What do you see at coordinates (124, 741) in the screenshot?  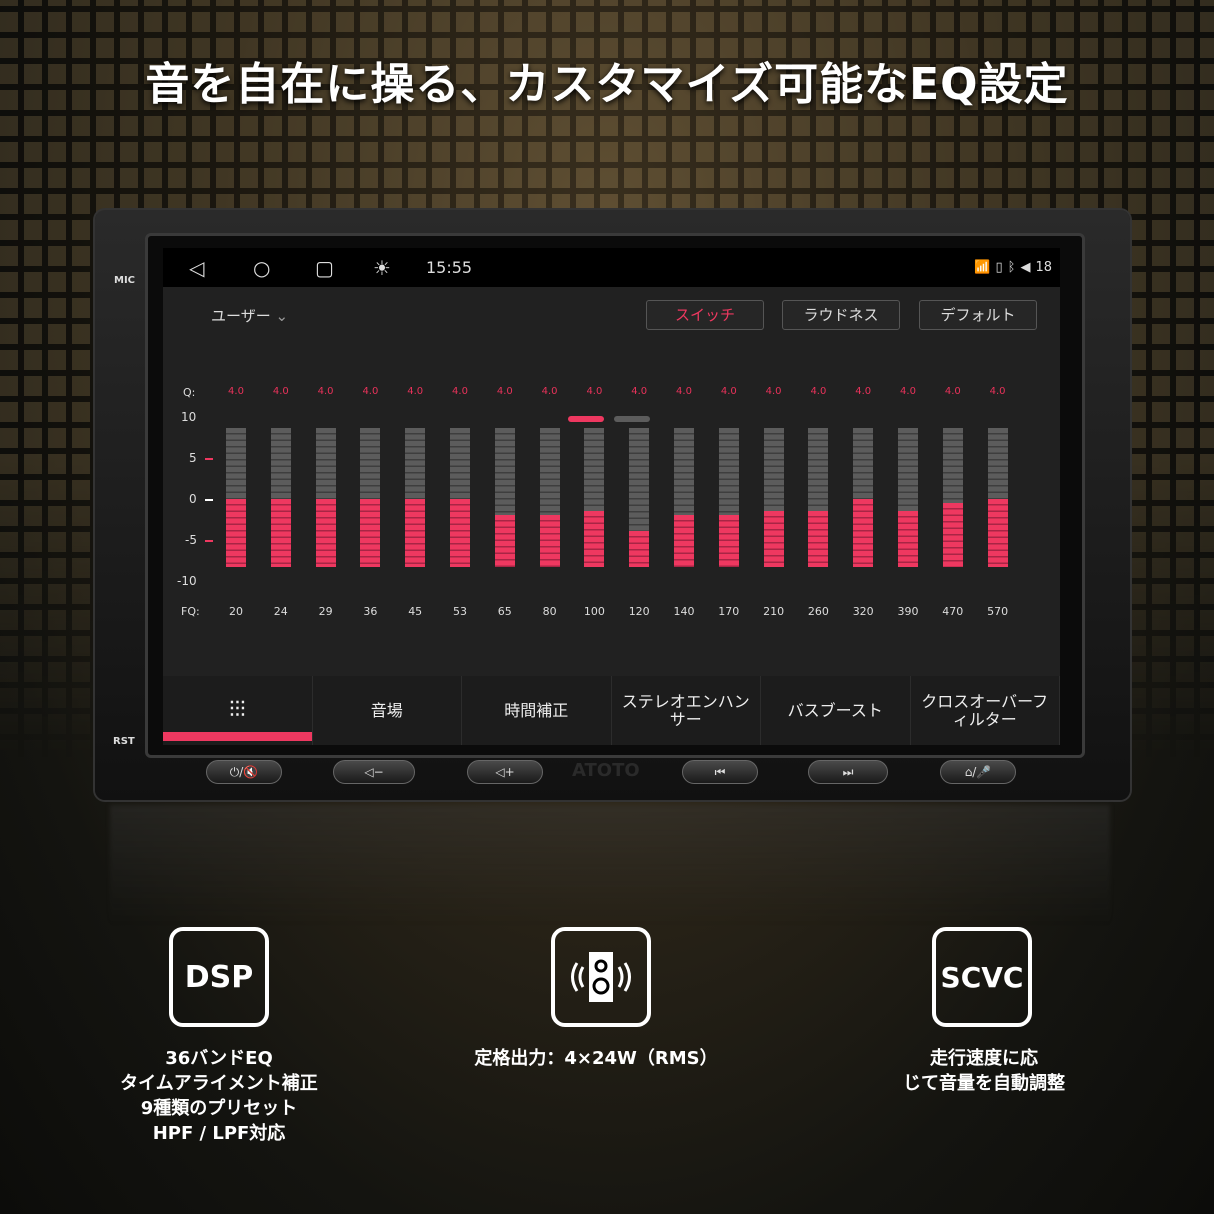 I see `rst-label: RST` at bounding box center [124, 741].